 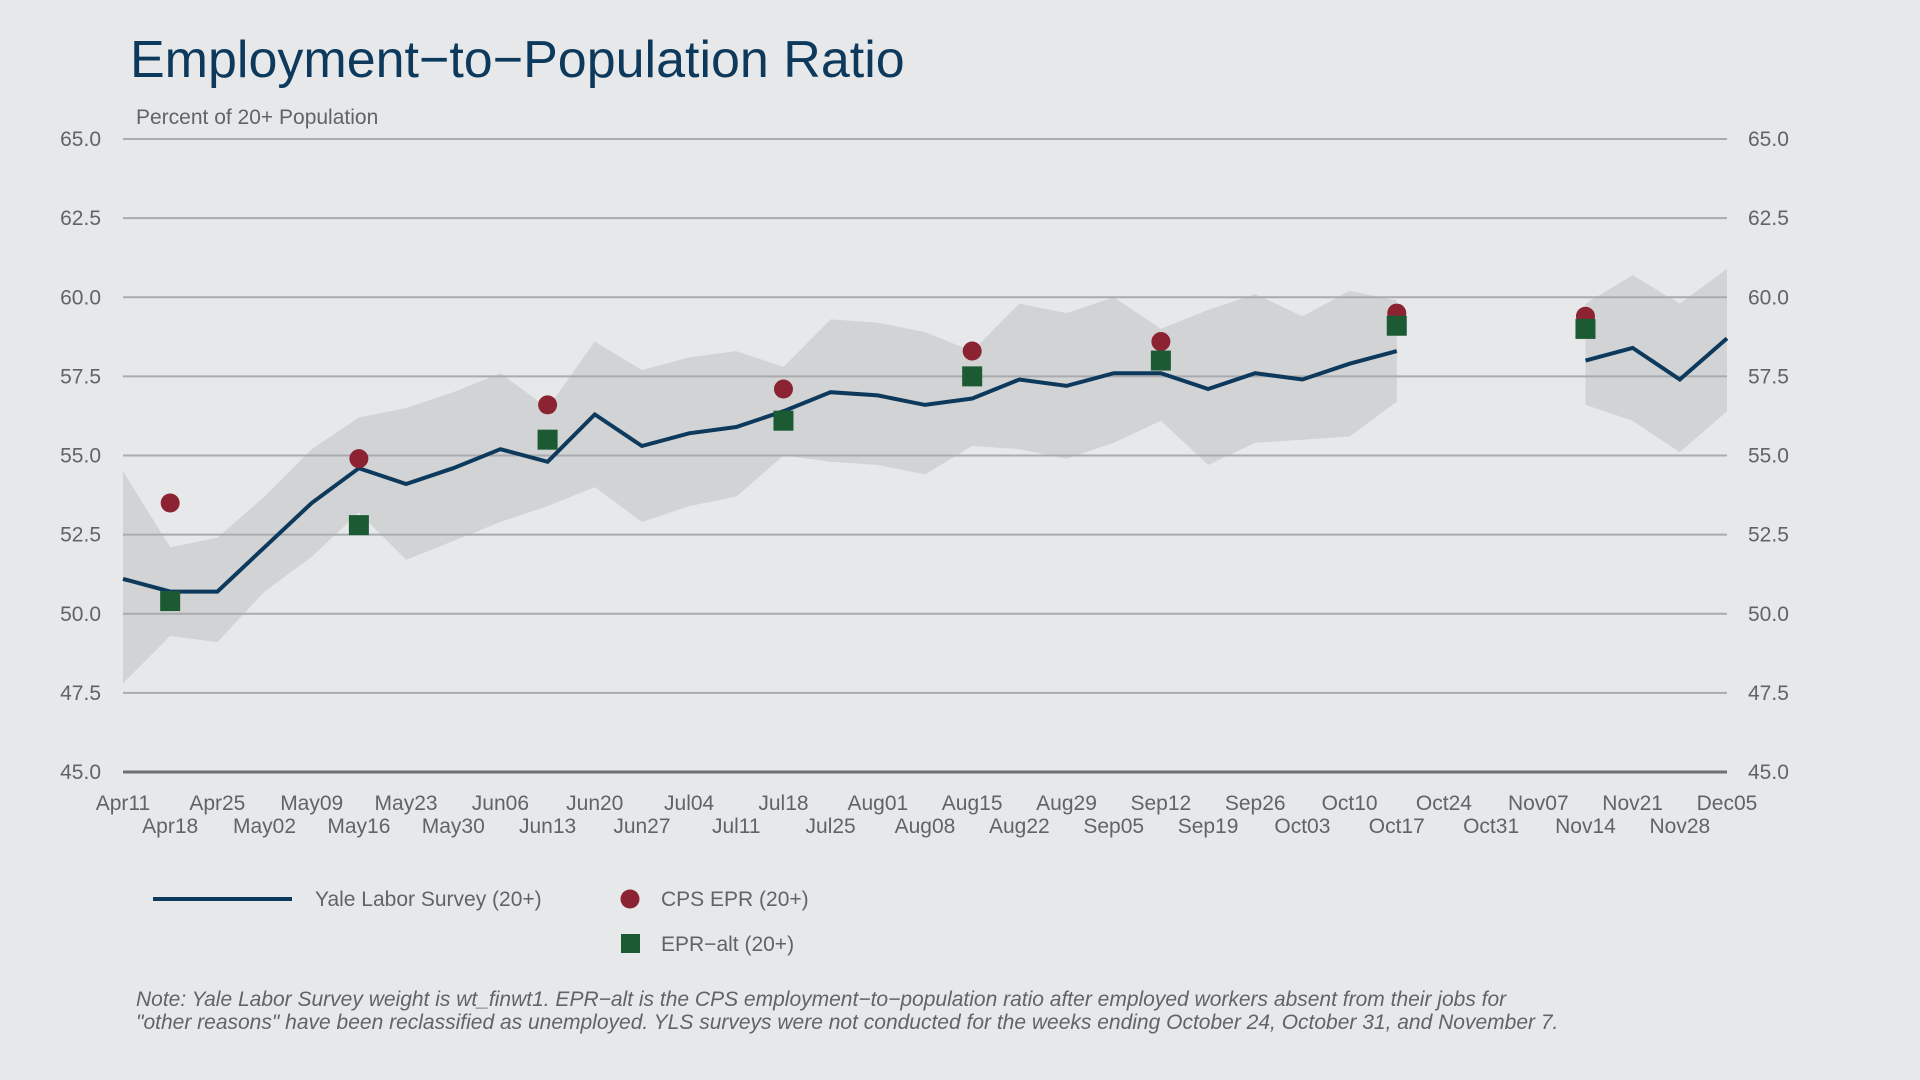 What do you see at coordinates (547, 826) in the screenshot?
I see `x-tick-Jun13: Jun13` at bounding box center [547, 826].